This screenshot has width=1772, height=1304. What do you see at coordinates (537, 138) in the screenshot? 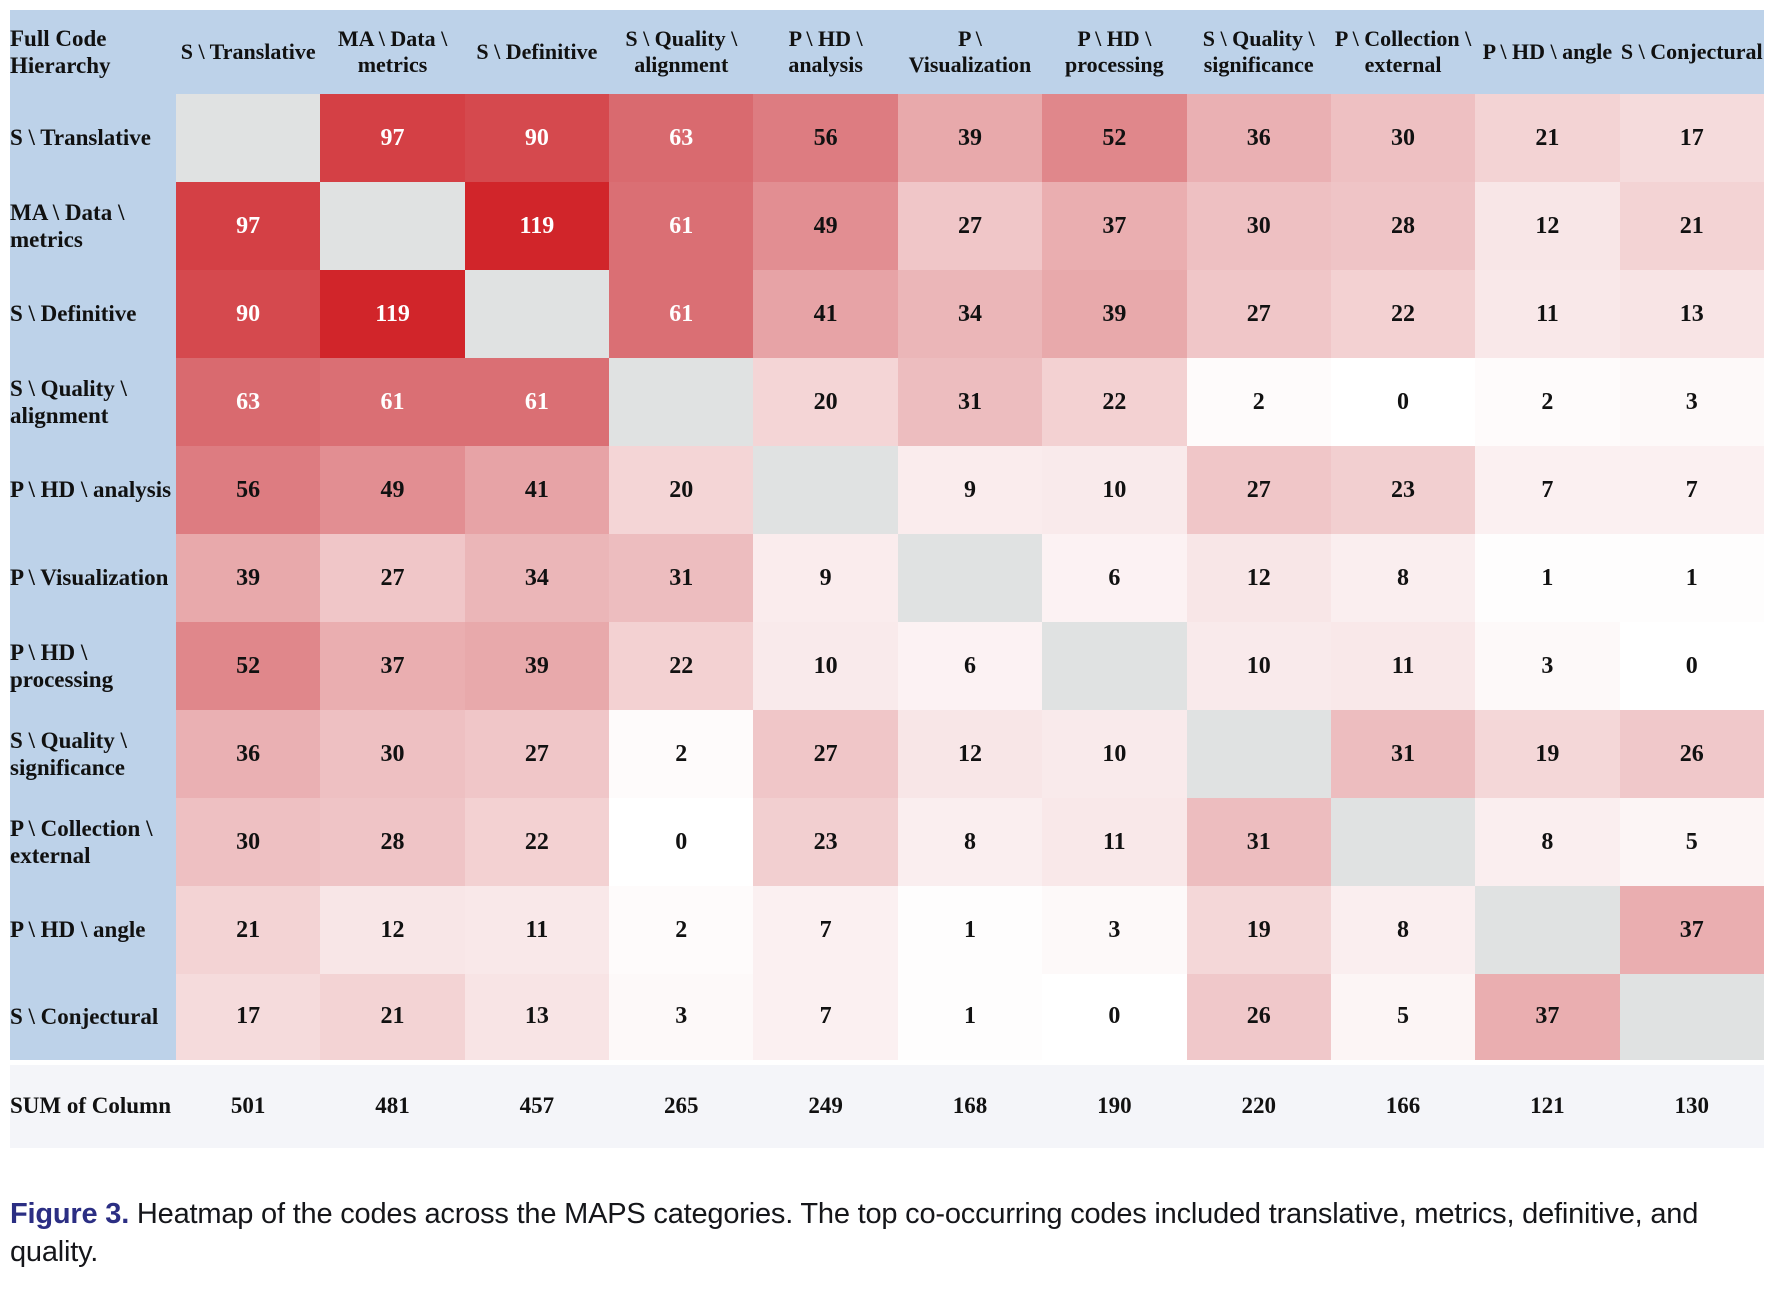
I see `heatmap-cell: 90` at bounding box center [537, 138].